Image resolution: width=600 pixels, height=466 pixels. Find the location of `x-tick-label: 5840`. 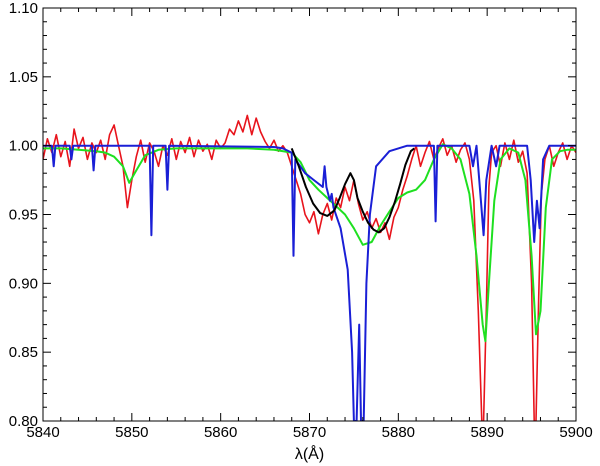

x-tick-label: 5840 is located at coordinates (42, 432).